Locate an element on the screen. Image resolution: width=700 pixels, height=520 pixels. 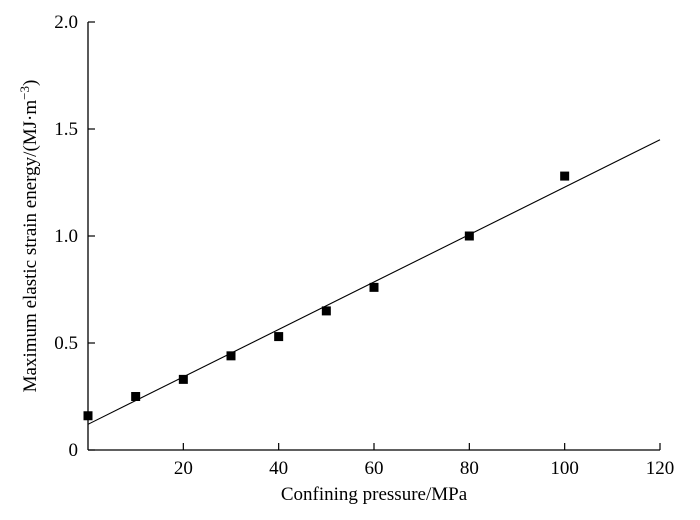
x-tick-label: 20 is located at coordinates (183, 468).